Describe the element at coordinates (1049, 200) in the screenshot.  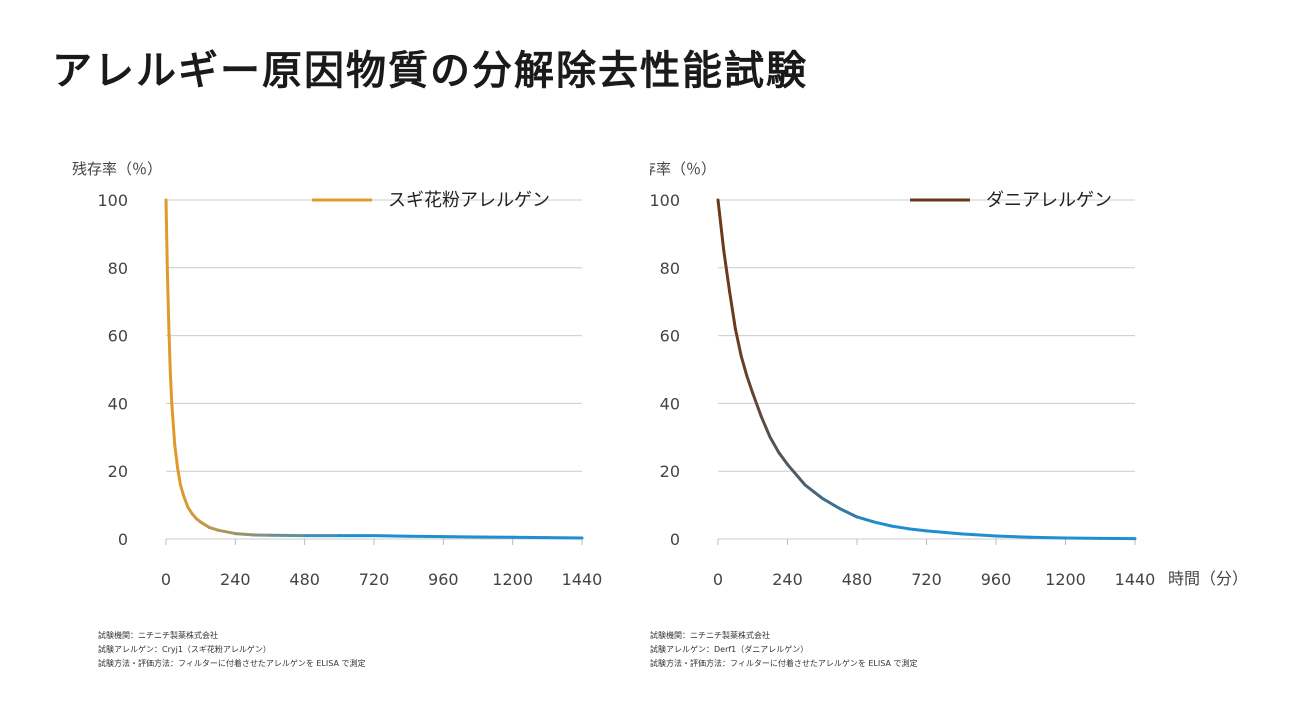
I see `legend-label: ダニアレルゲン` at that location.